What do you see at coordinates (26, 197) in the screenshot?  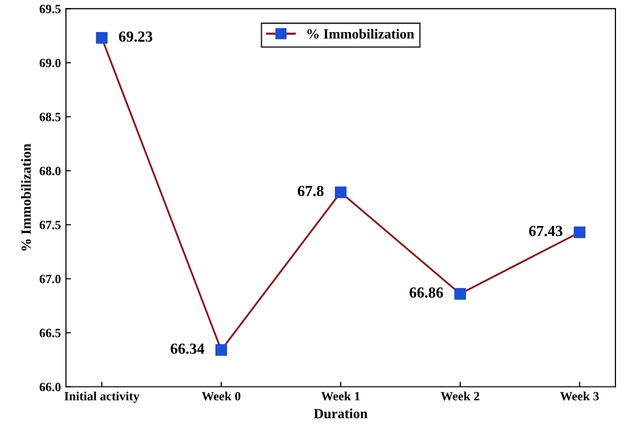 I see `y-axis-title: % Immobilization` at bounding box center [26, 197].